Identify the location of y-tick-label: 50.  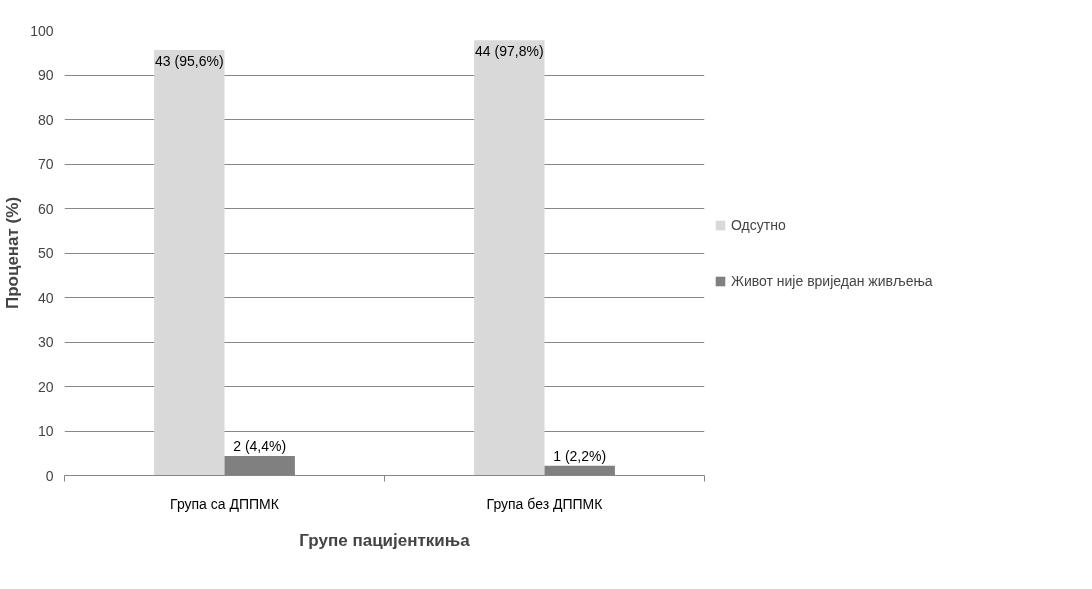
(45, 253).